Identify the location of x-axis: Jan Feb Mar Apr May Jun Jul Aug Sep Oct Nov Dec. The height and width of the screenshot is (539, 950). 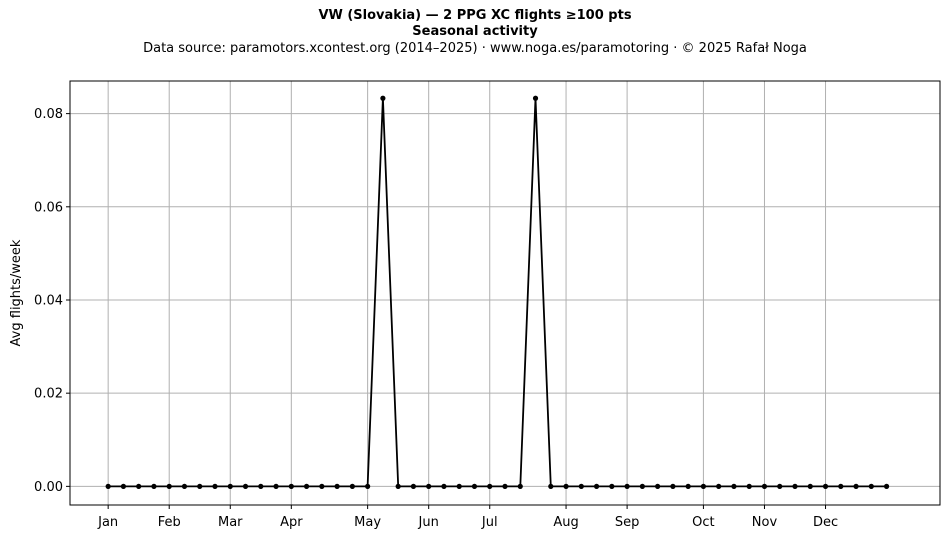
(467, 517).